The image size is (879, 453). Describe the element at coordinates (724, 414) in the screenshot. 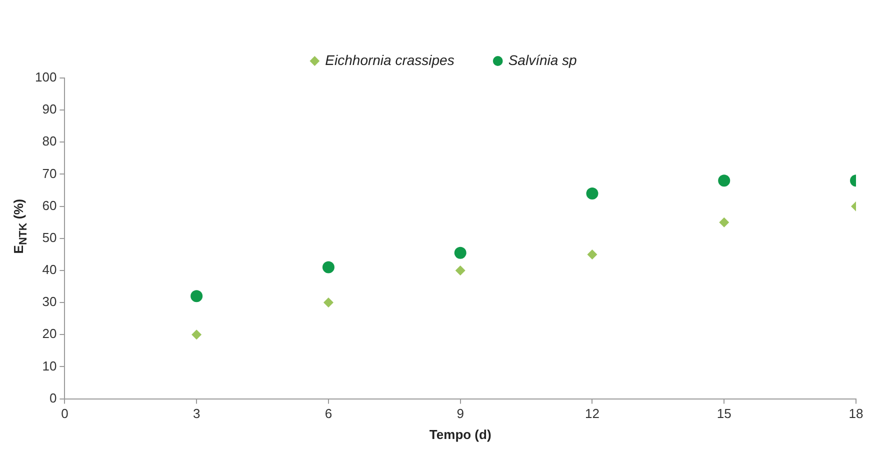

I see `x-tick-label: 15` at that location.